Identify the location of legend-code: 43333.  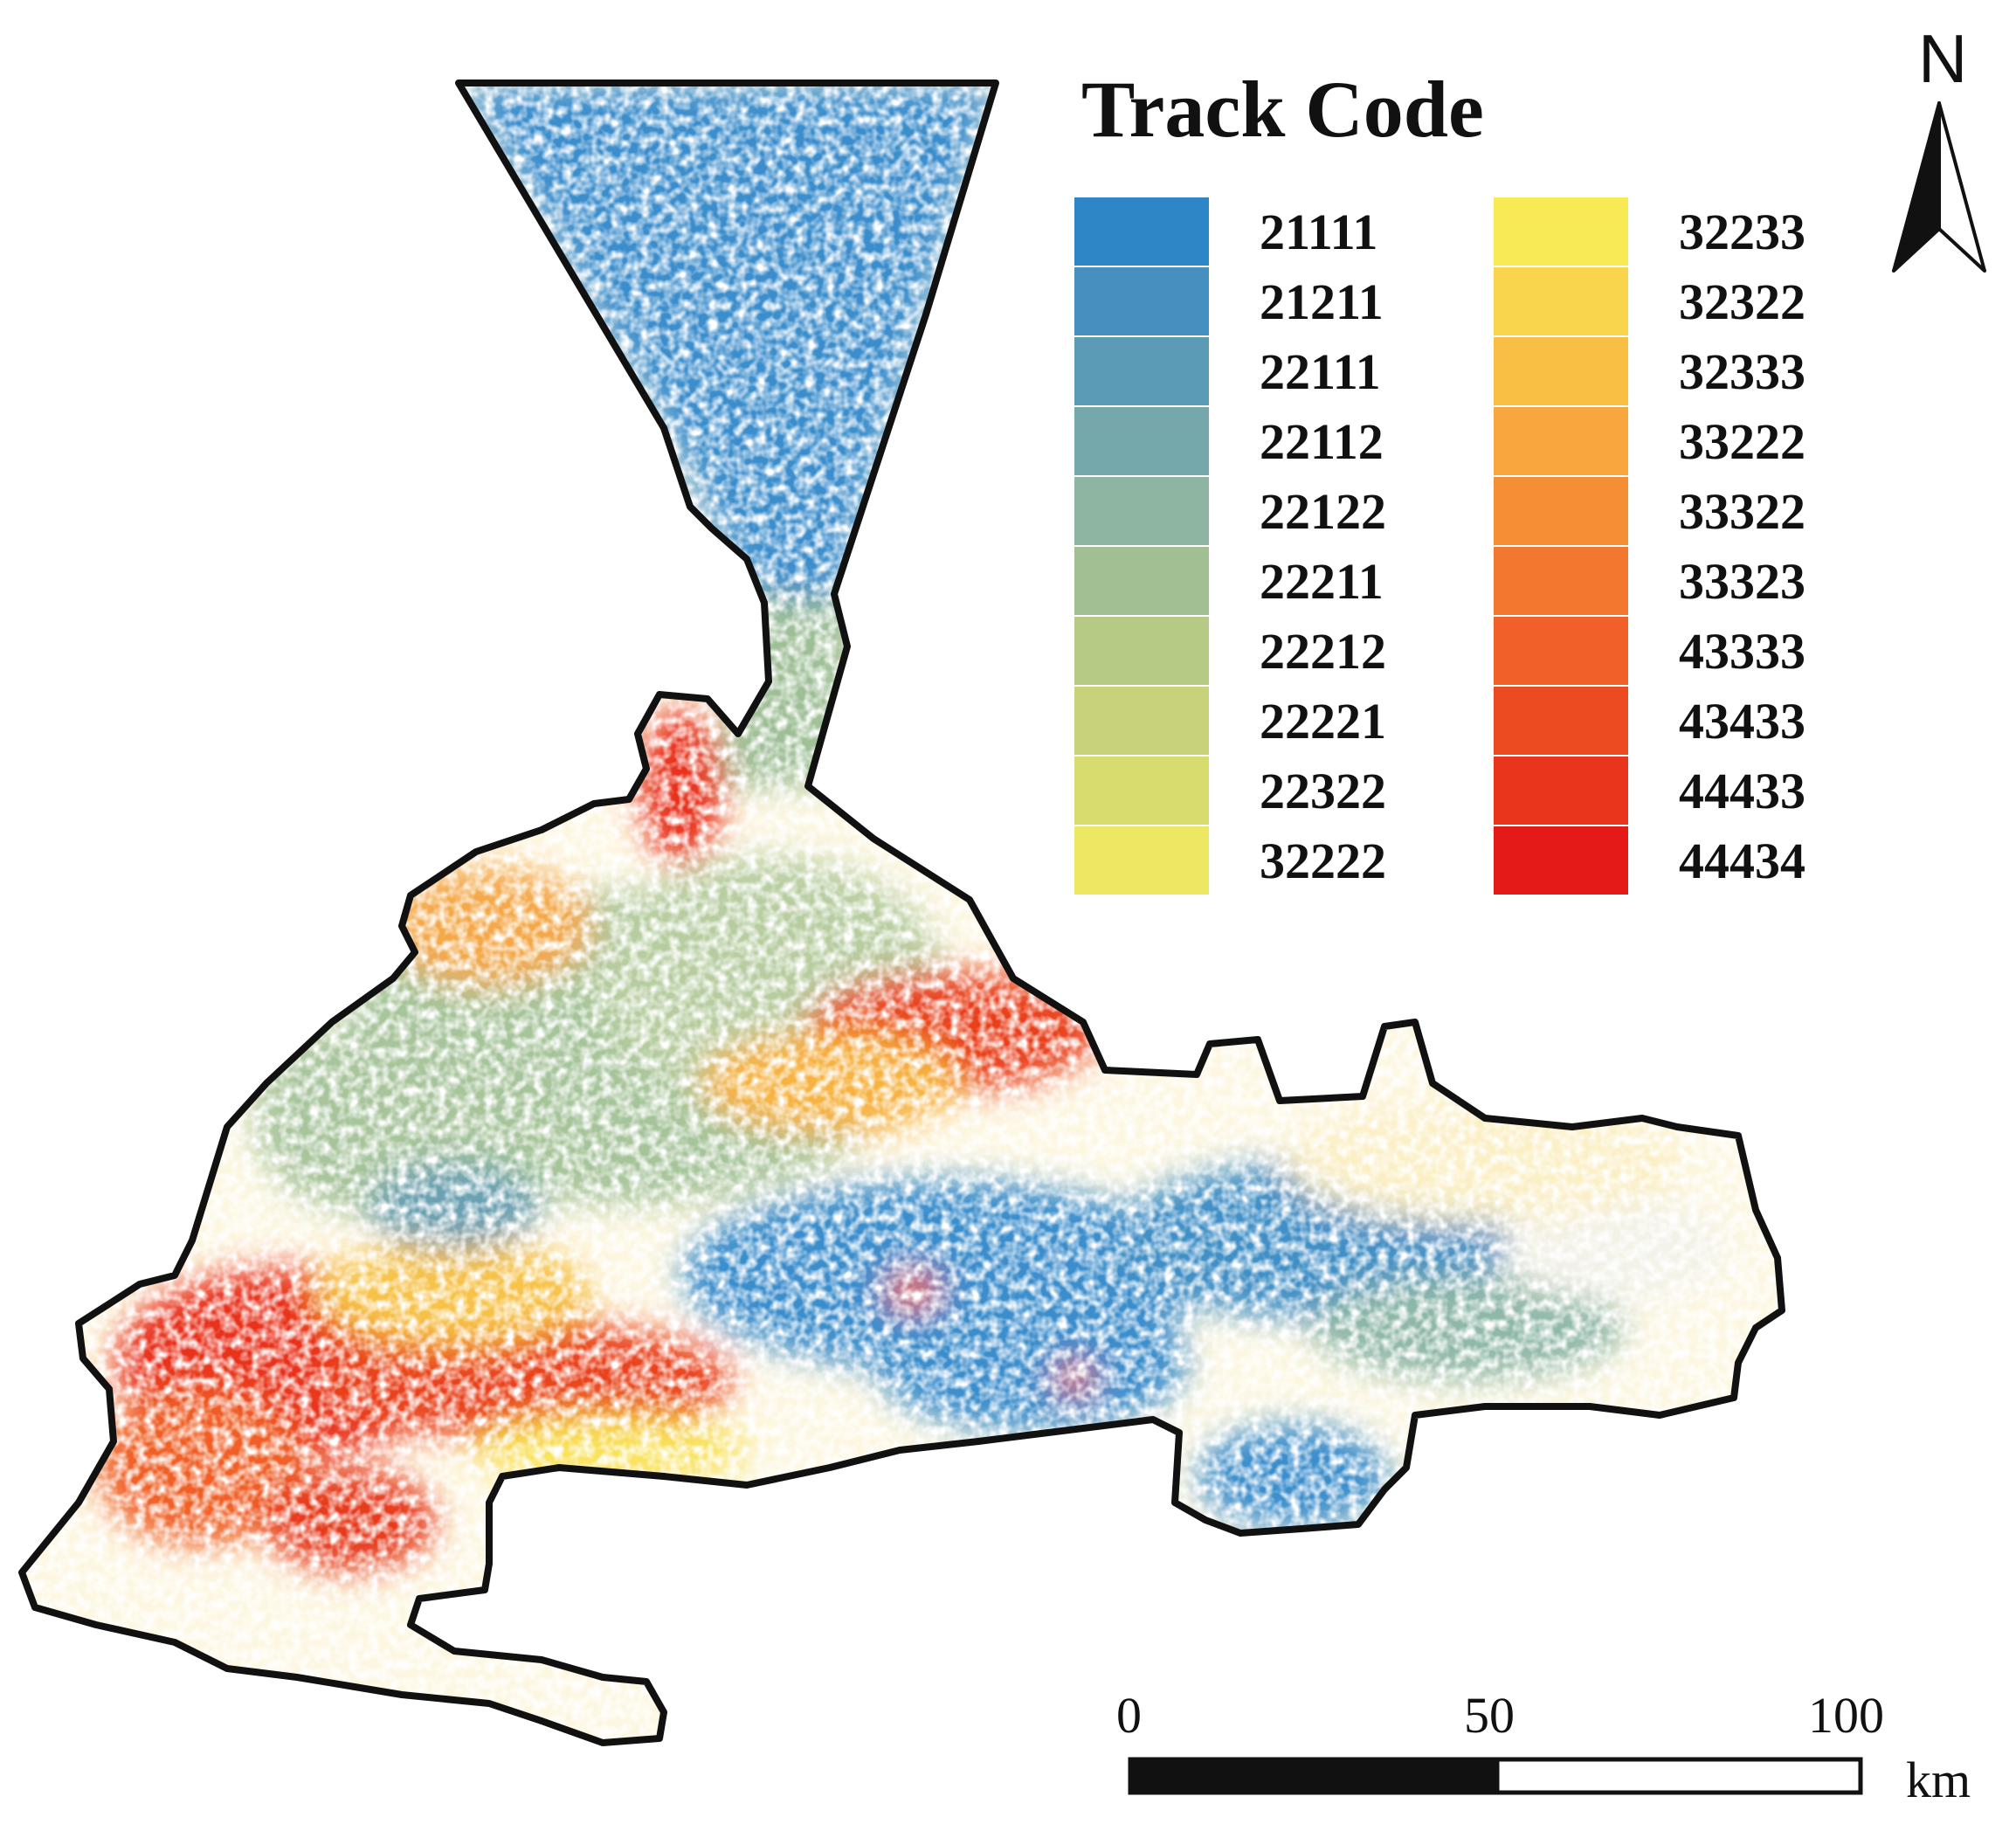
(1742, 651).